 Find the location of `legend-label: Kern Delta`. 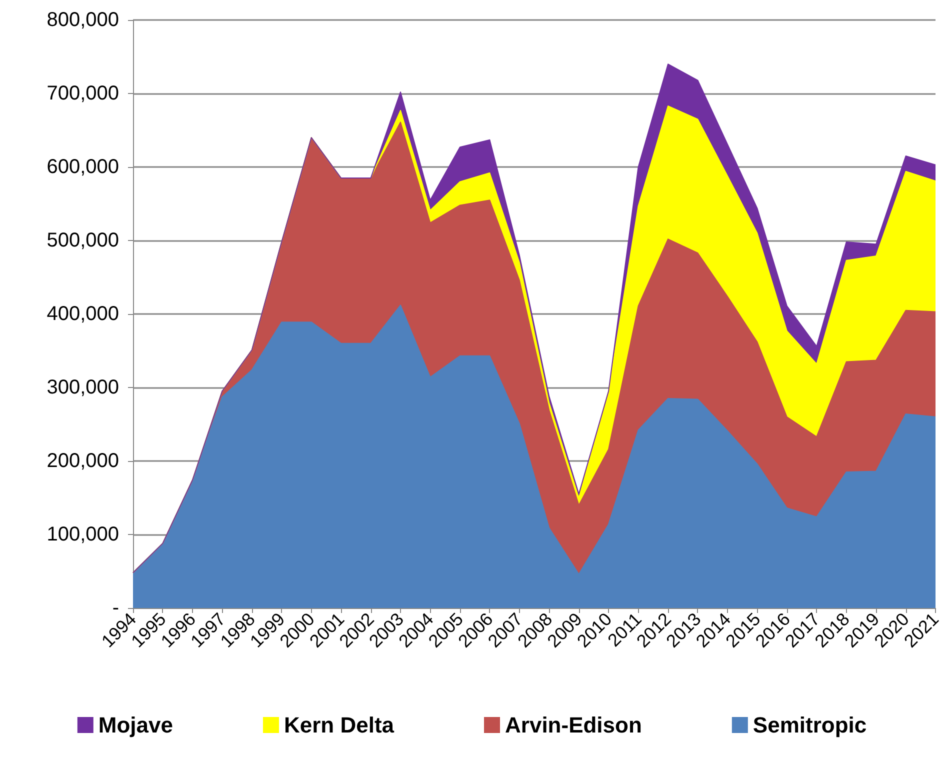

legend-label: Kern Delta is located at coordinates (339, 725).